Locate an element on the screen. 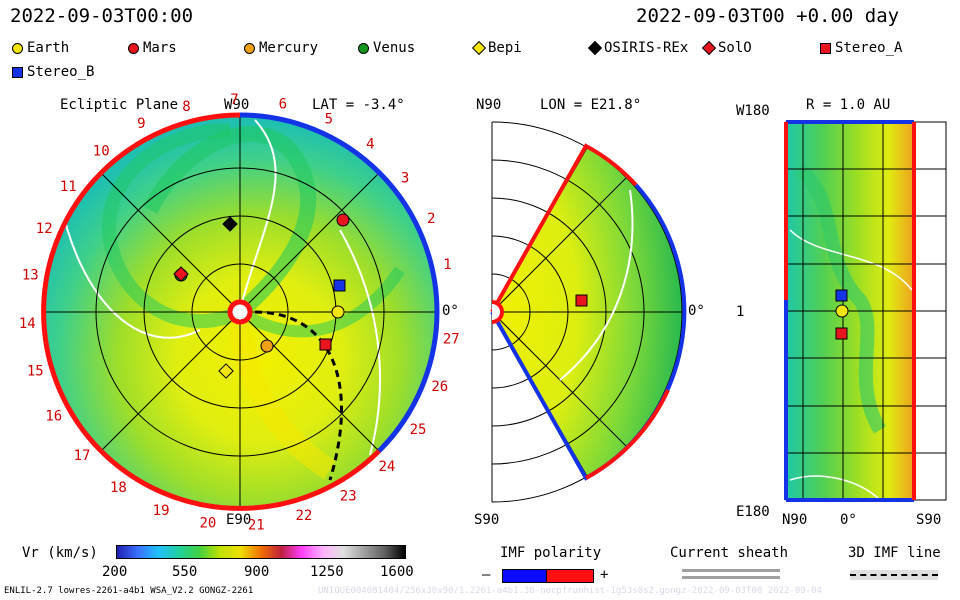 The height and width of the screenshot is (600, 960). map-x-right: S90 is located at coordinates (929, 520).